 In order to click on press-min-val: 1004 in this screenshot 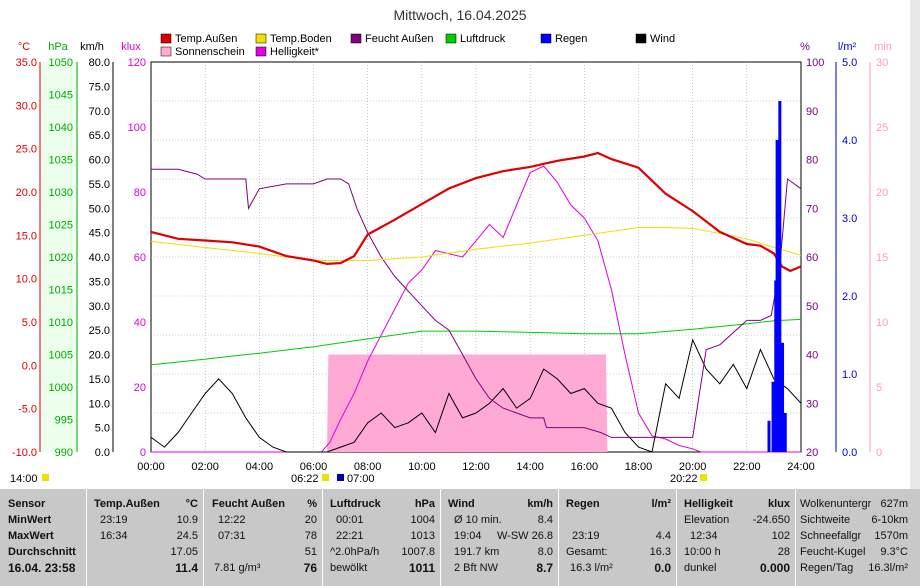, I will do `click(422, 520)`.